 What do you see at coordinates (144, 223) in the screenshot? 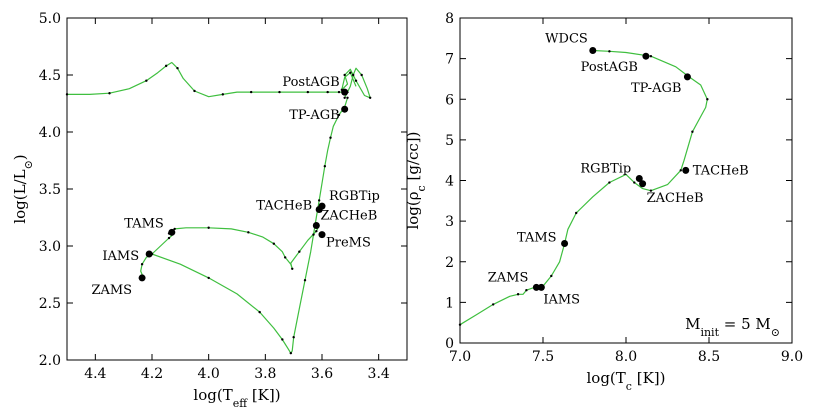
I see `hr-phase-label: TAMS` at bounding box center [144, 223].